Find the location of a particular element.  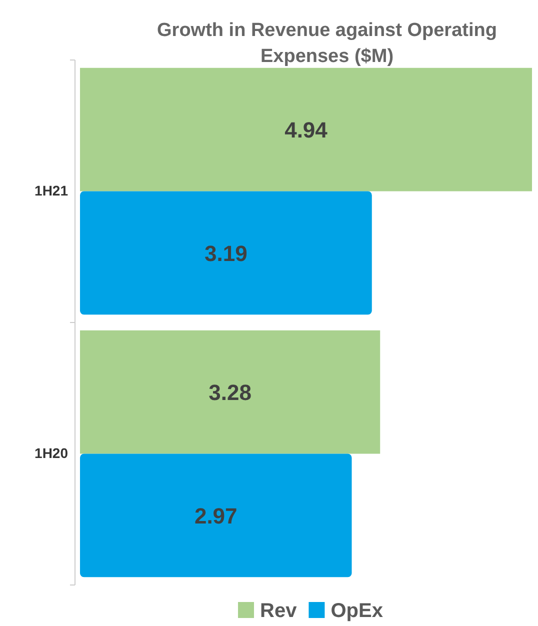

legend-label: OpEx is located at coordinates (356, 611).